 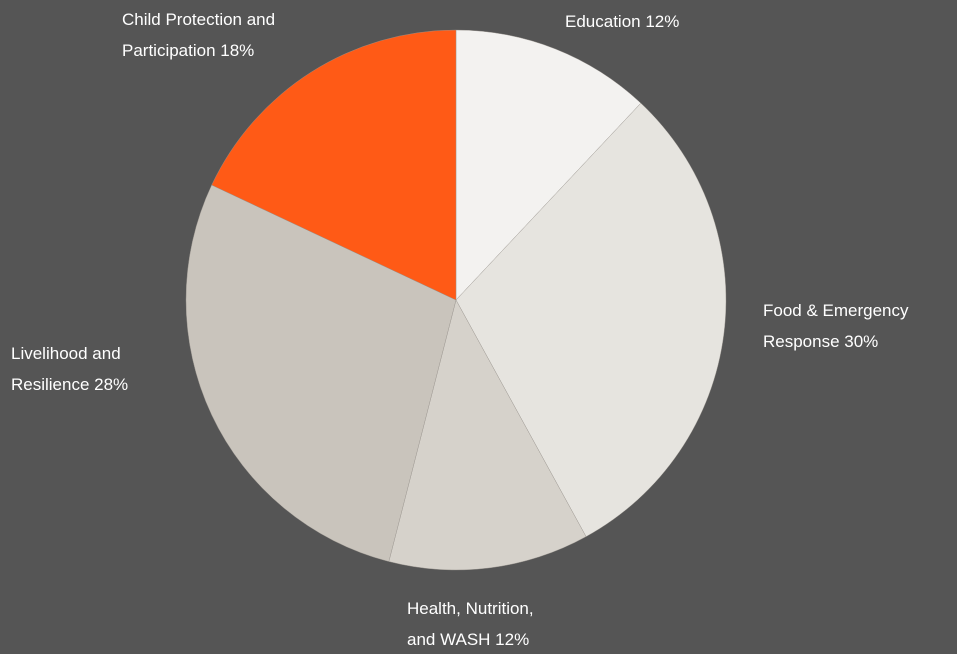 I want to click on slice-label-line: Health, Nutrition,, so click(x=470, y=608).